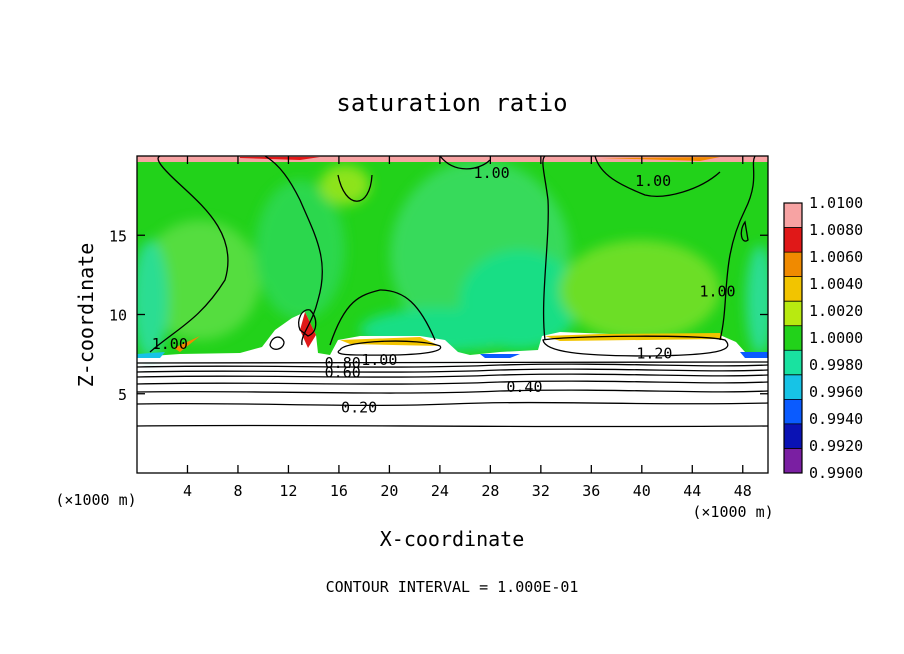 This screenshot has height=654, width=904. Describe the element at coordinates (288, 491) in the screenshot. I see `x-tick-label: 12` at that location.